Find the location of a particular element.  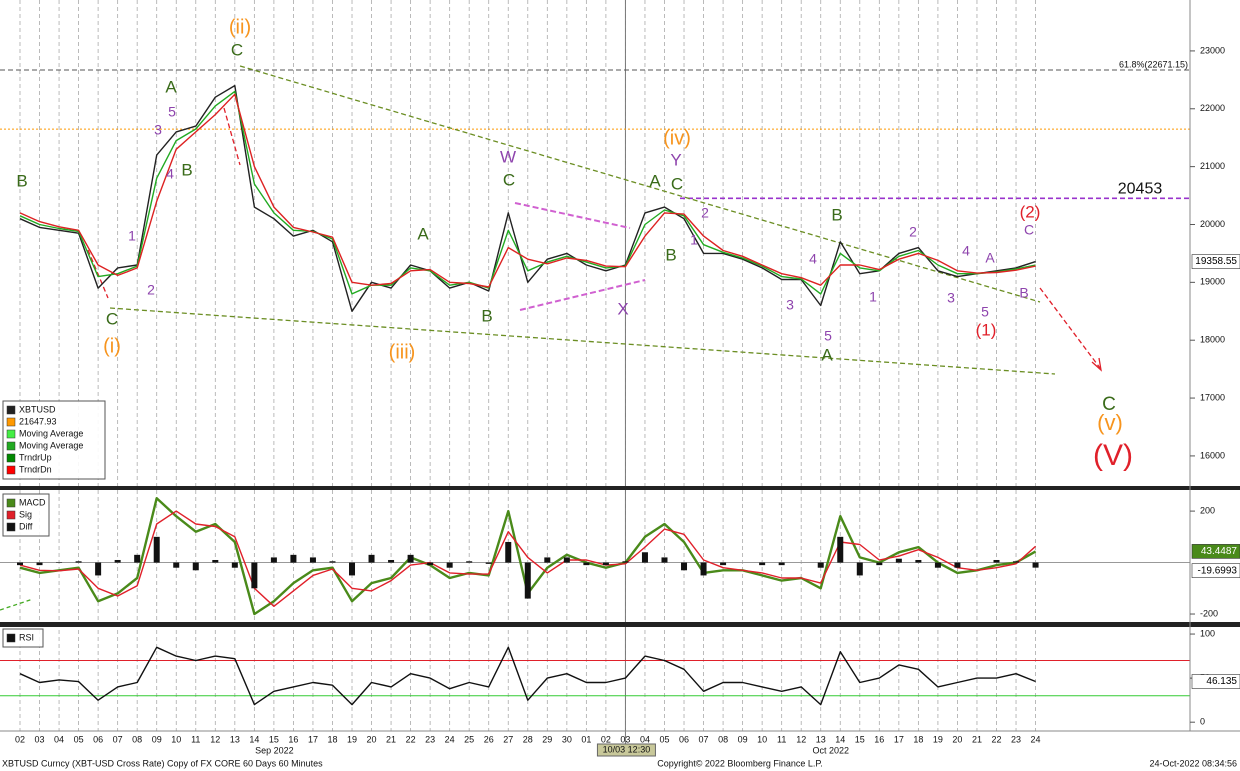

x-tick-label: 21 is located at coordinates (977, 739).